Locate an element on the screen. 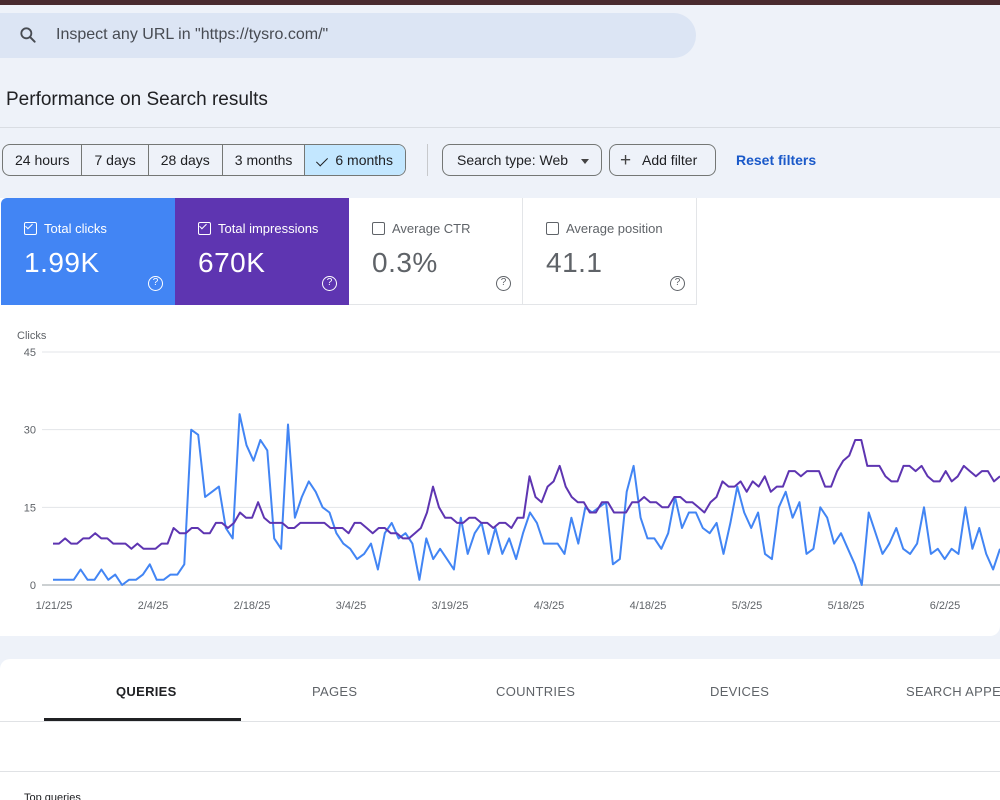  metric-label: Average position is located at coordinates (614, 228).